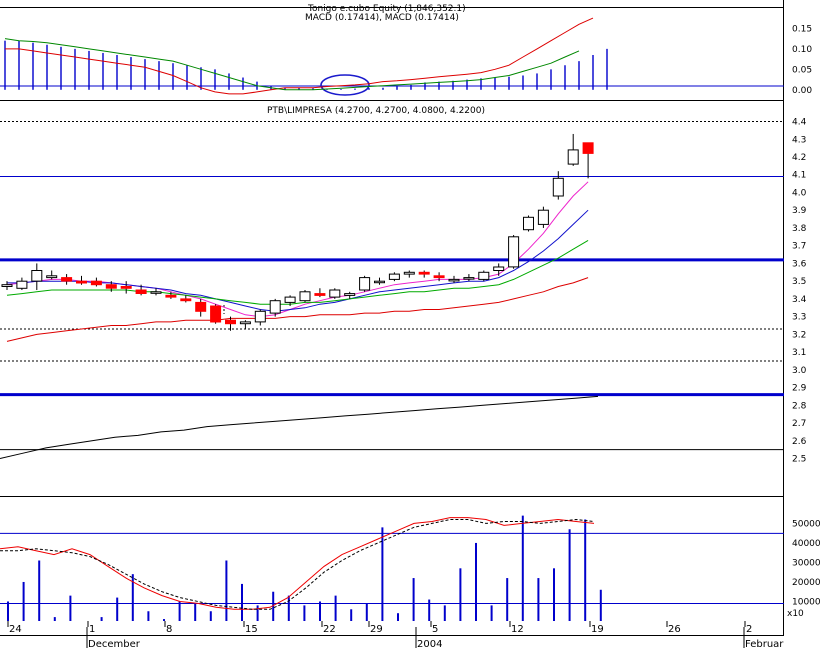  I want to click on x-tick-label: 29, so click(376, 629).